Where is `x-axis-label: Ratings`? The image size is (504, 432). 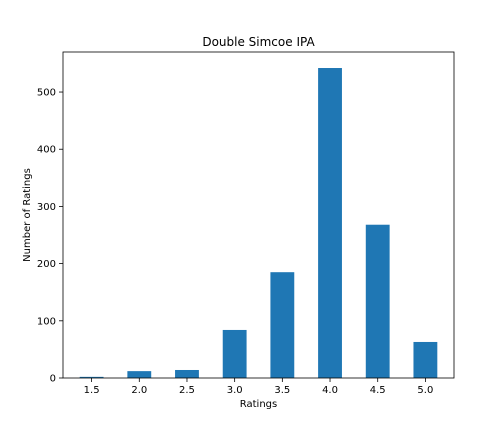 x-axis-label: Ratings is located at coordinates (258, 404).